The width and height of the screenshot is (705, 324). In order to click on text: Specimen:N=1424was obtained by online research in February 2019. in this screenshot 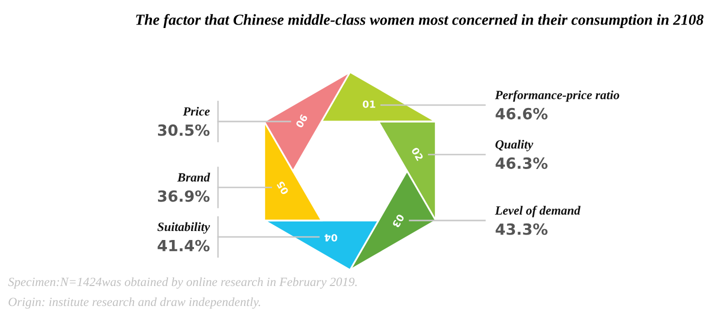, I will do `click(182, 283)`.